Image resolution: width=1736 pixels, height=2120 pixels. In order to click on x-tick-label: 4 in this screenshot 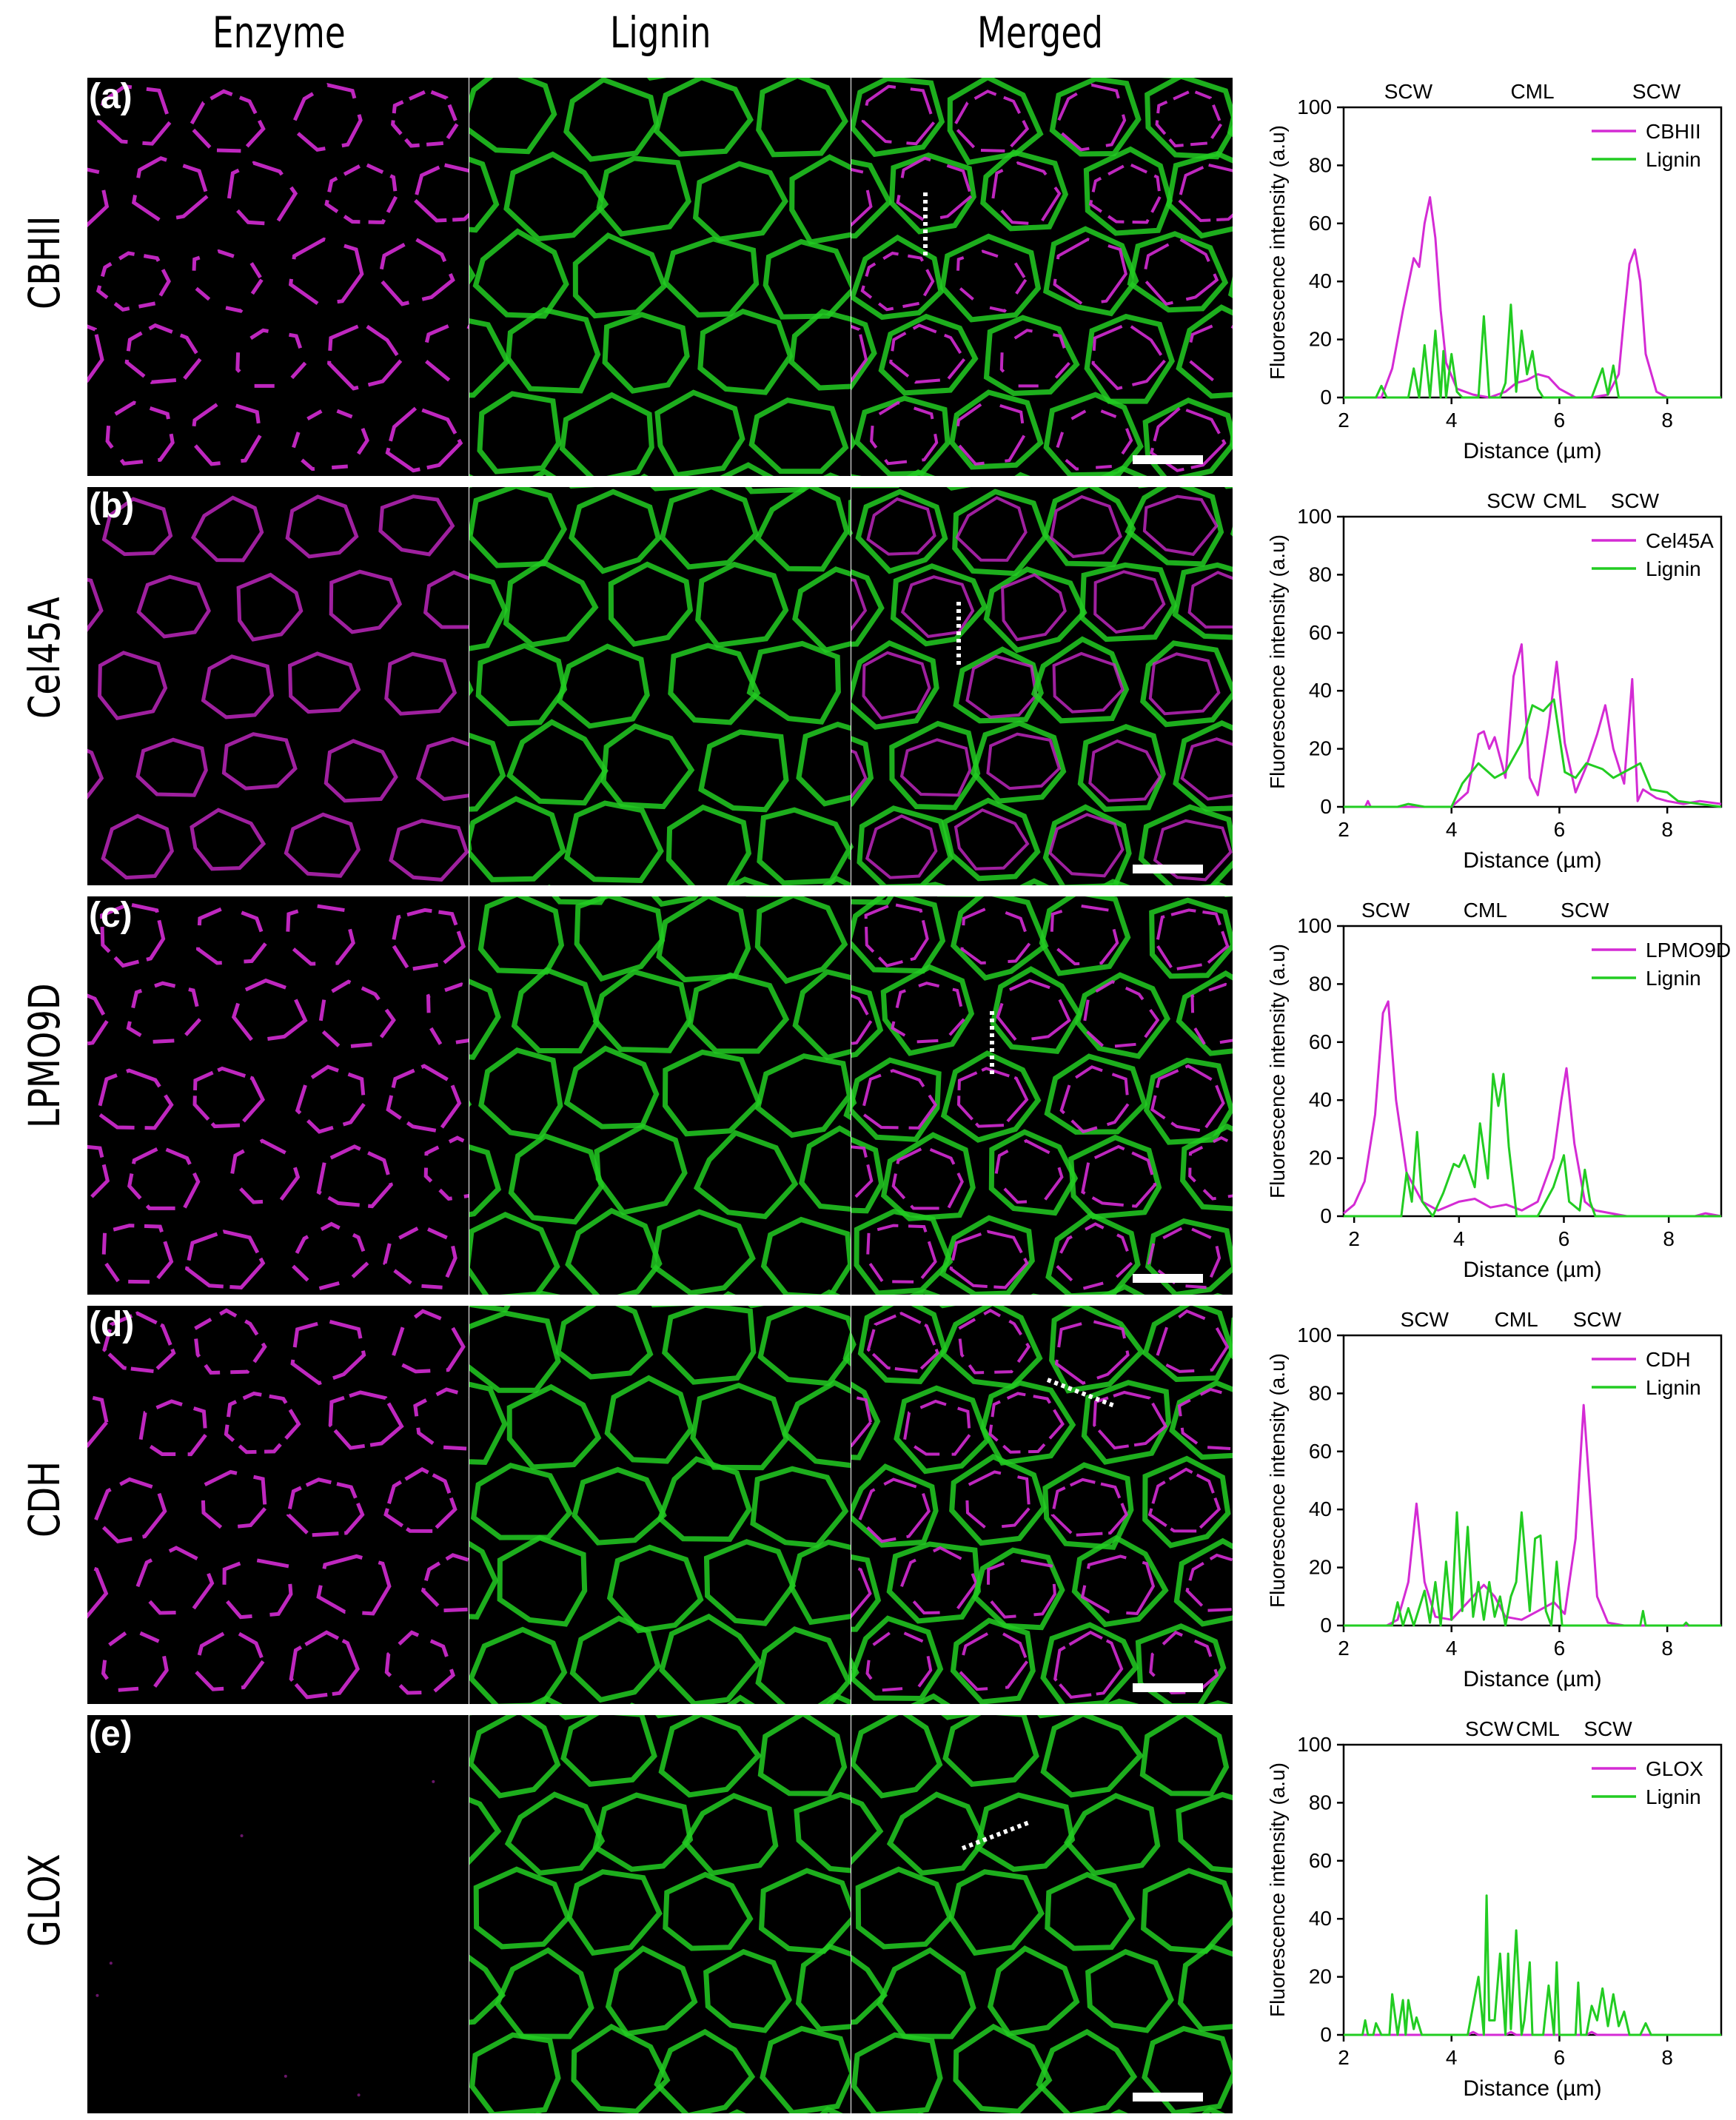, I will do `click(1459, 1238)`.